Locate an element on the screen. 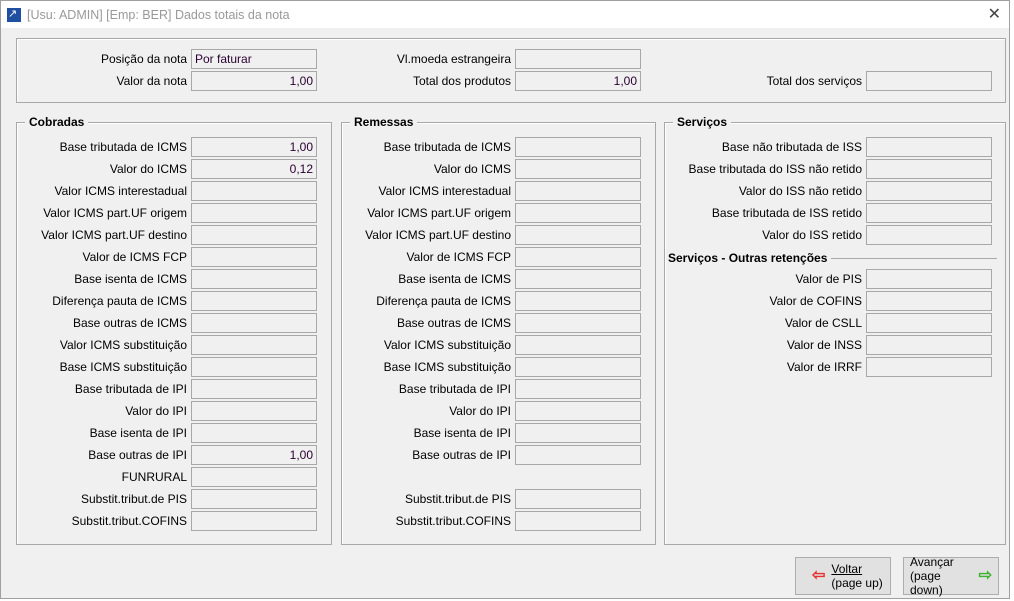 This screenshot has height=601, width=1014. posicao-nota-field: Por faturar is located at coordinates (254, 59).